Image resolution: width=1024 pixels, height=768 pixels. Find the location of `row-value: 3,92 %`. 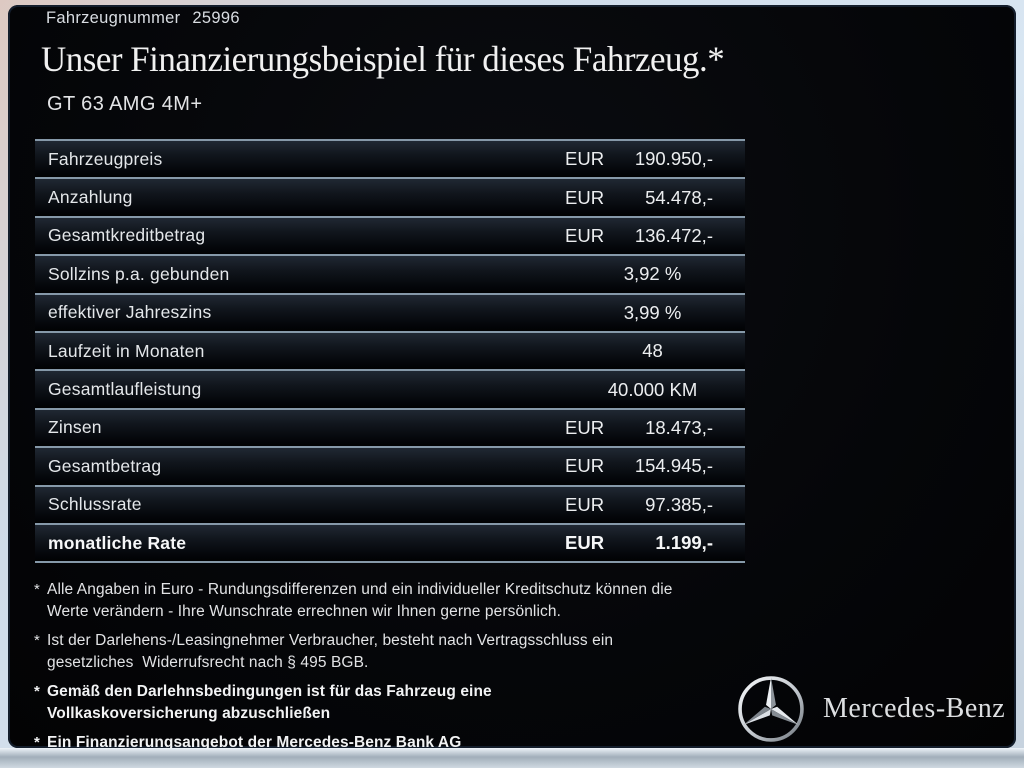

row-value: 3,92 % is located at coordinates (652, 274).